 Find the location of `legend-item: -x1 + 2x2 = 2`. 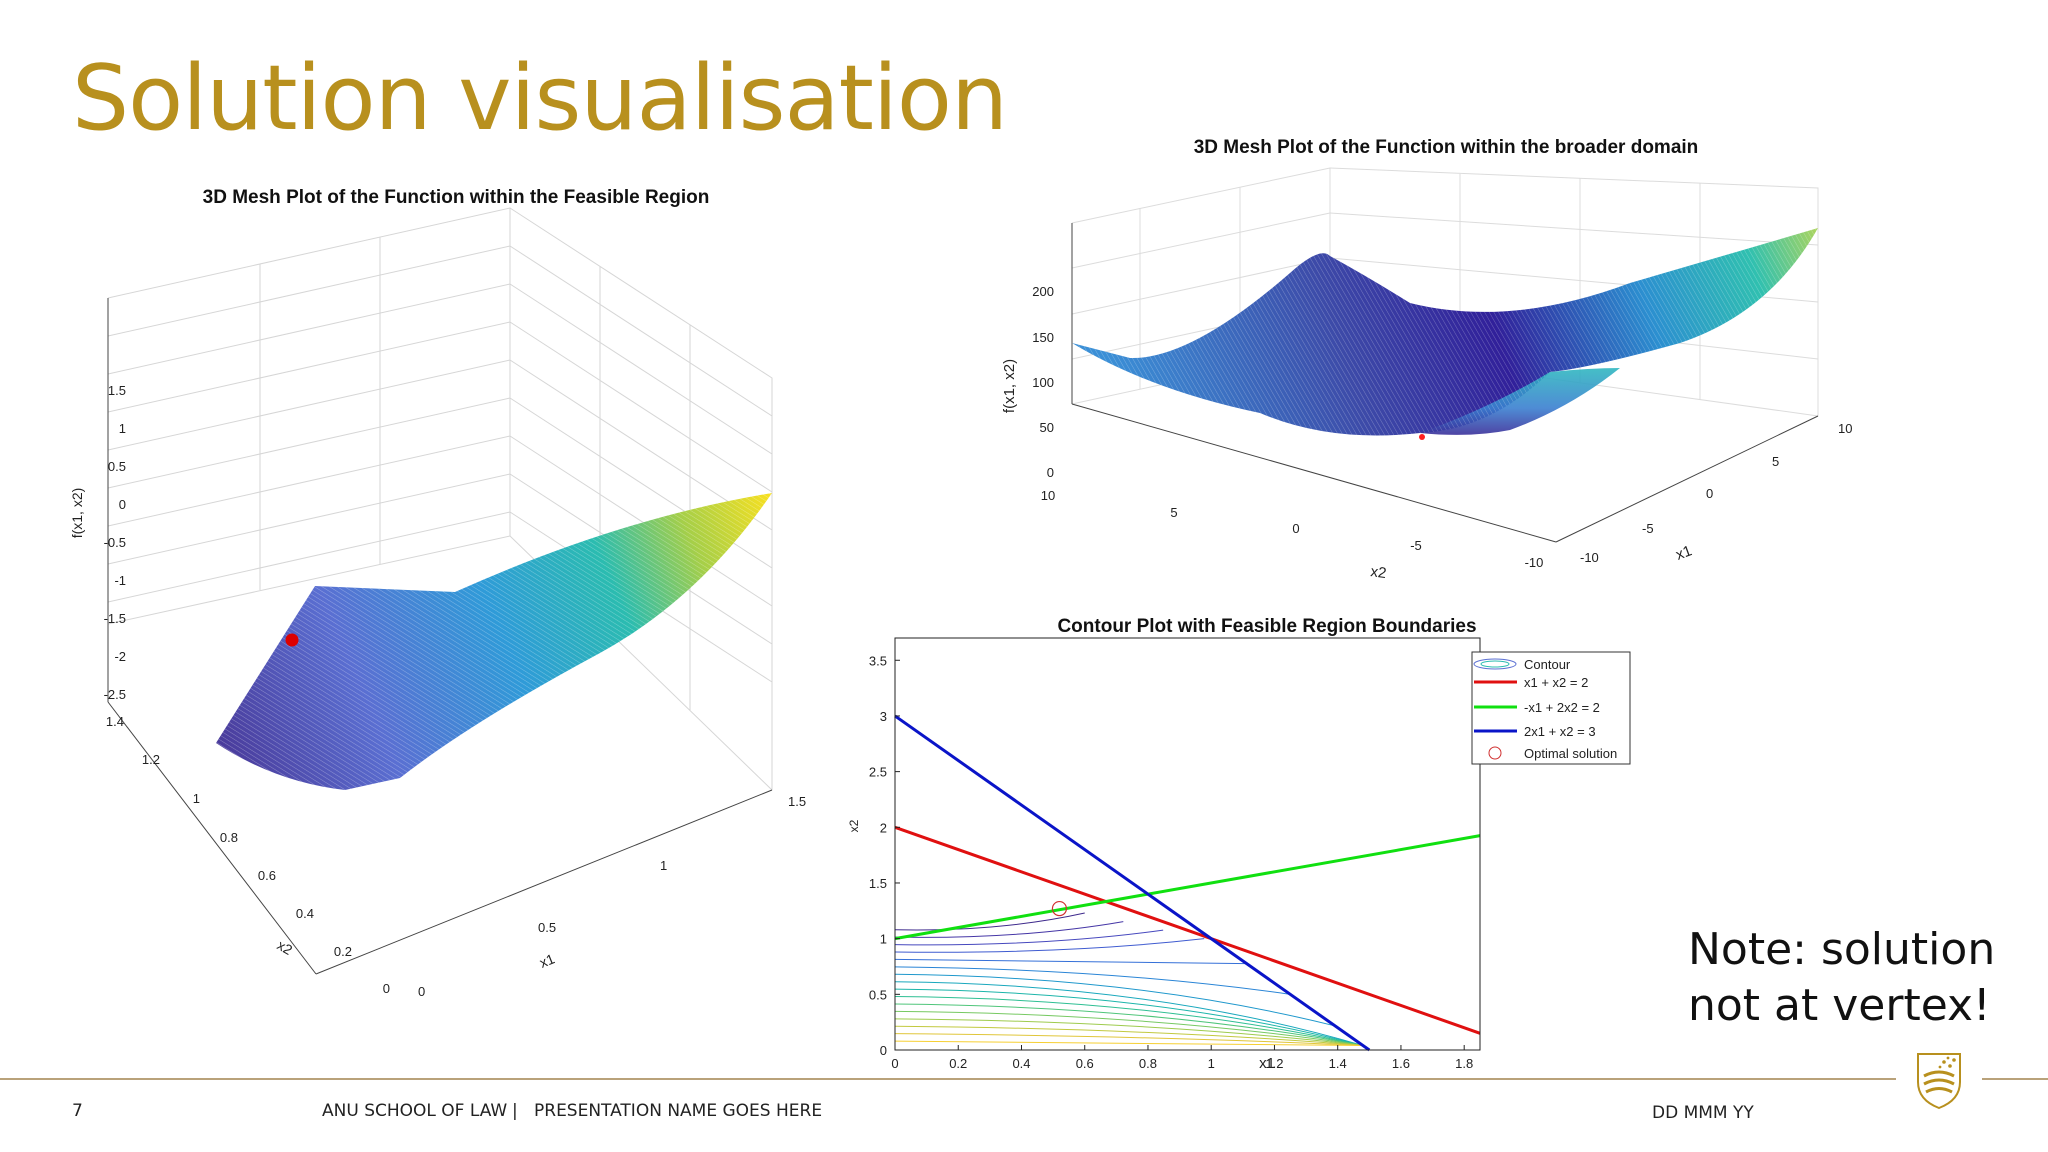

legend-item: -x1 + 2x2 = 2 is located at coordinates (1562, 707).